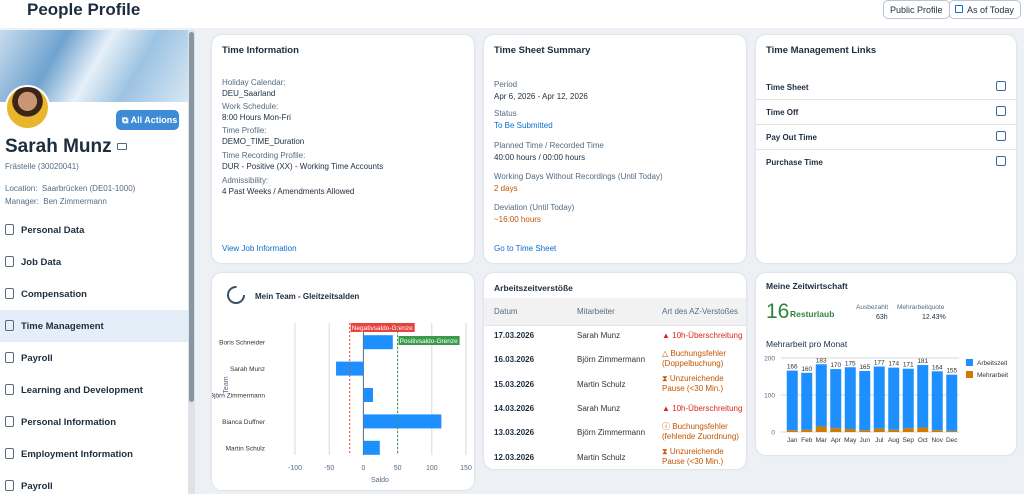 The image size is (1024, 494). Describe the element at coordinates (264, 155) in the screenshot. I see `field-label: Time Recording Profile:` at that location.